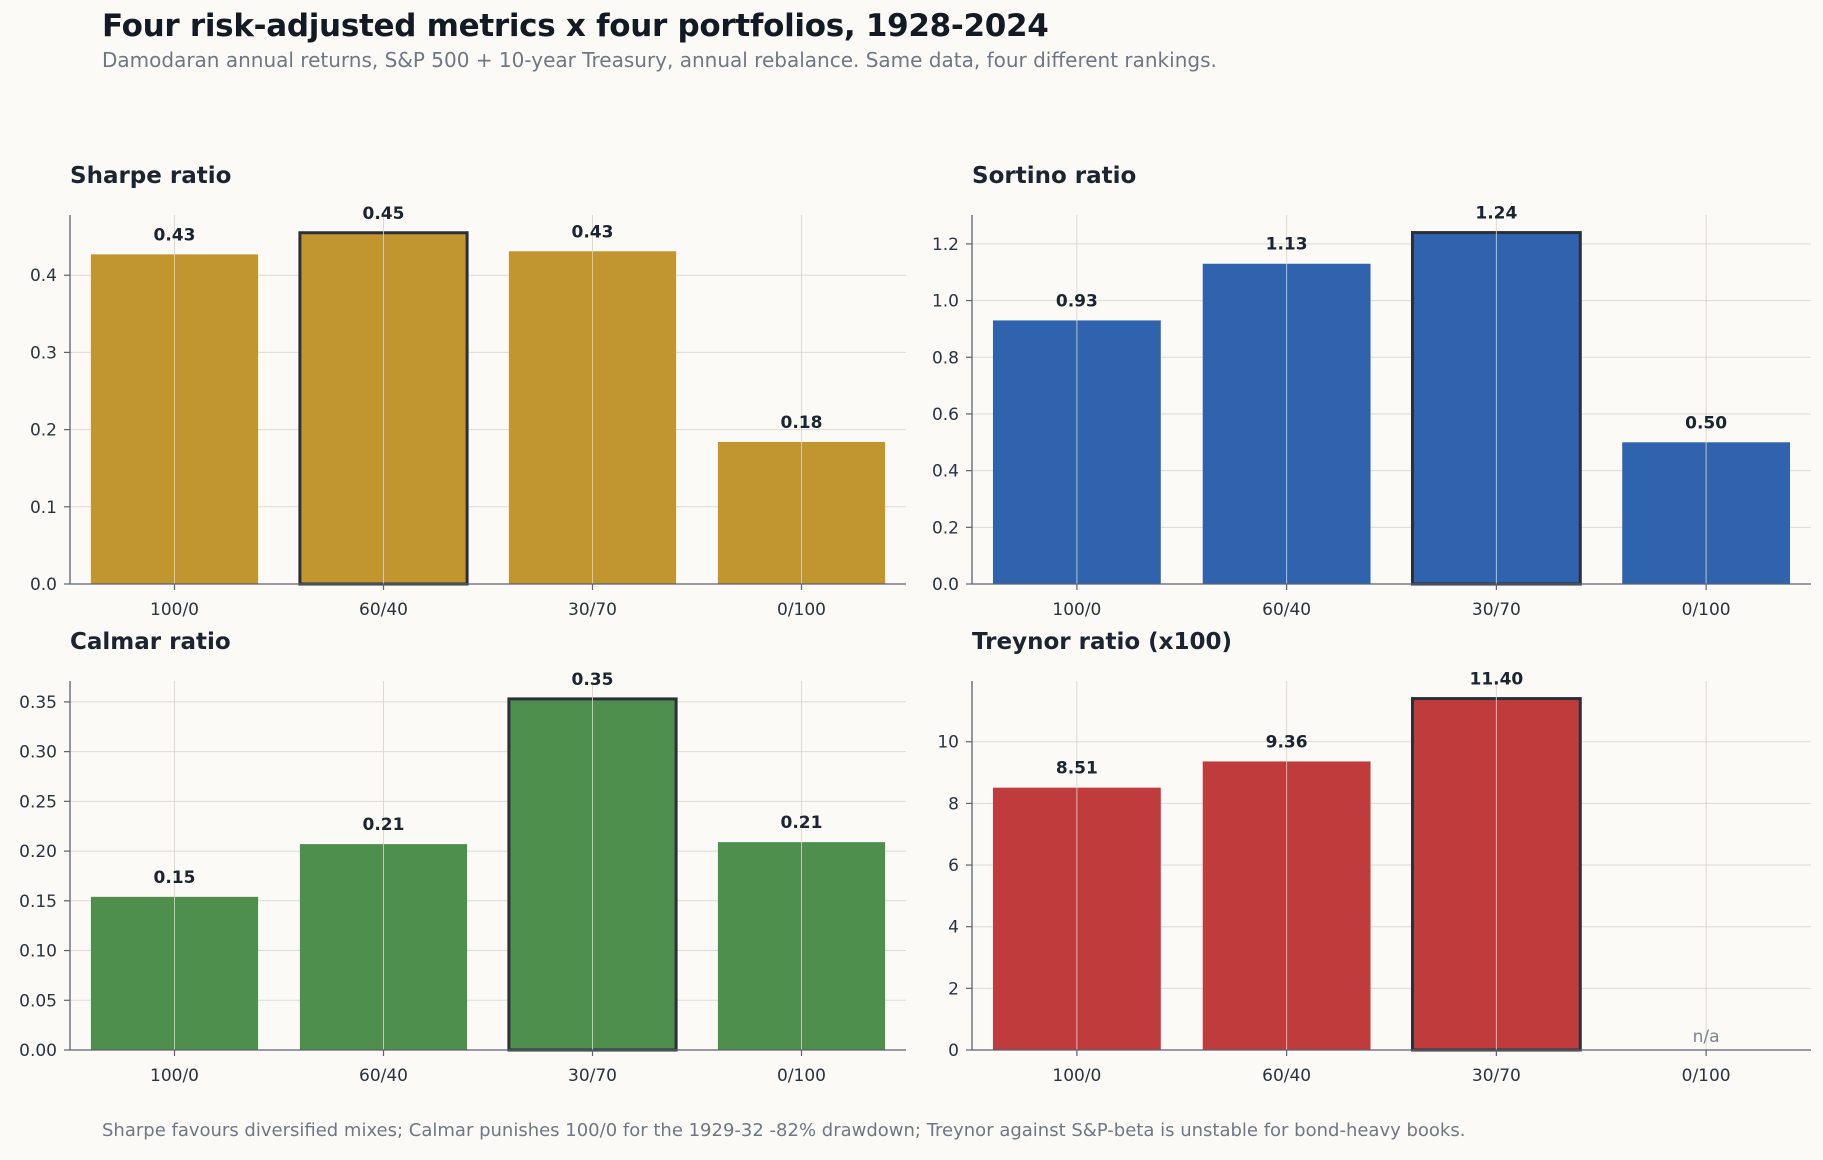 The height and width of the screenshot is (1160, 1823). I want to click on panel-title: Treynor ratio (x100), so click(1102, 642).